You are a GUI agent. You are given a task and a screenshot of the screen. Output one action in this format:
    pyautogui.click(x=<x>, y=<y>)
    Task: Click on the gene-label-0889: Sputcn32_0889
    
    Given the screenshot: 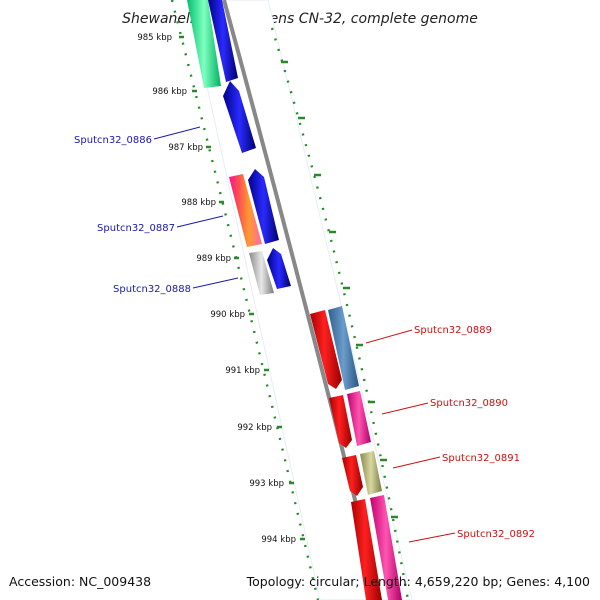 What is the action you would take?
    pyautogui.click(x=453, y=330)
    